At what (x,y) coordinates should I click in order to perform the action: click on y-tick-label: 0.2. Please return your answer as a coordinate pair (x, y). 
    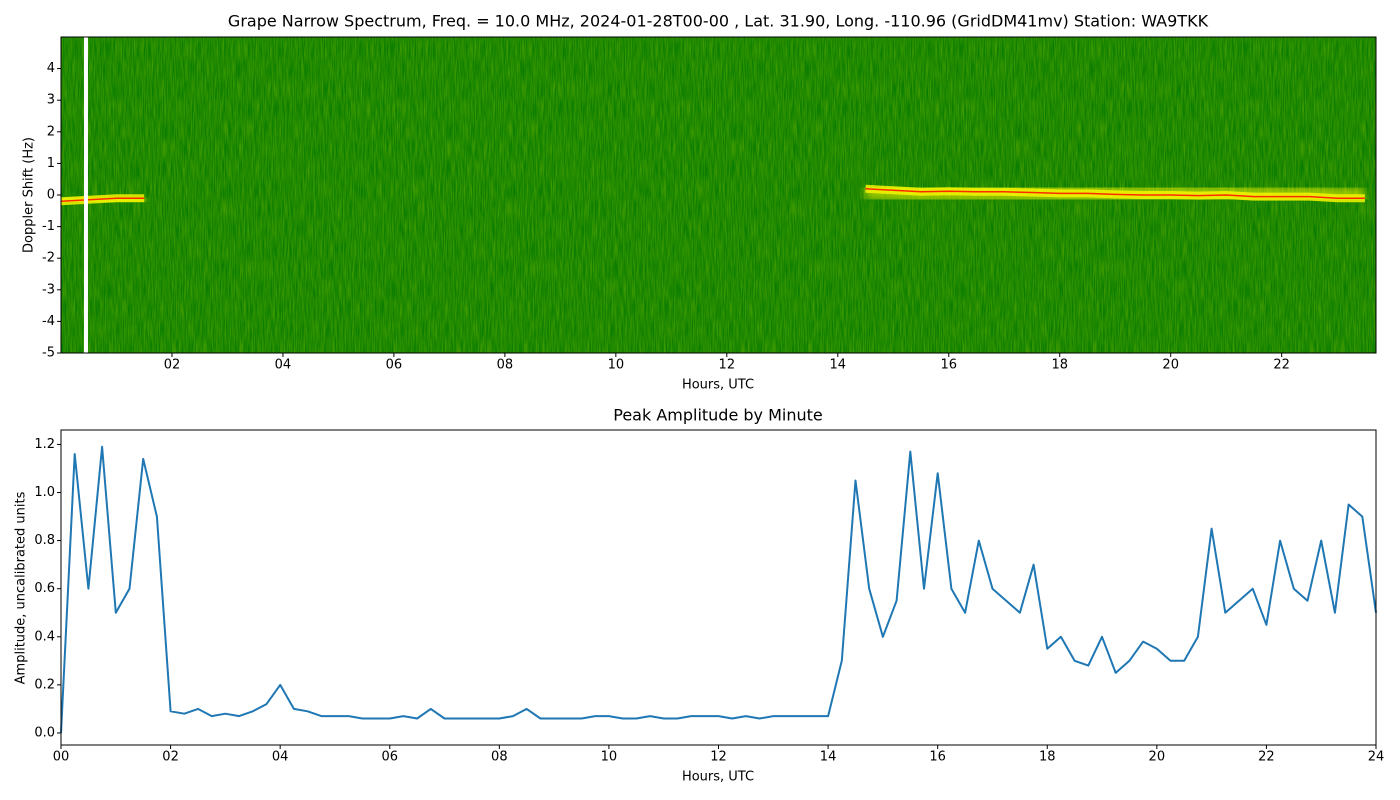
    Looking at the image, I should click on (44, 684).